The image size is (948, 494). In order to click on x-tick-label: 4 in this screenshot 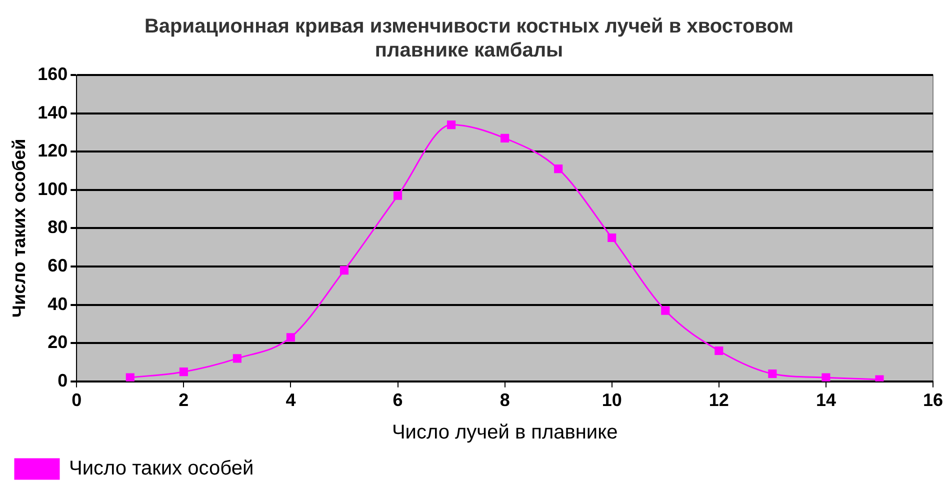, I will do `click(291, 400)`.